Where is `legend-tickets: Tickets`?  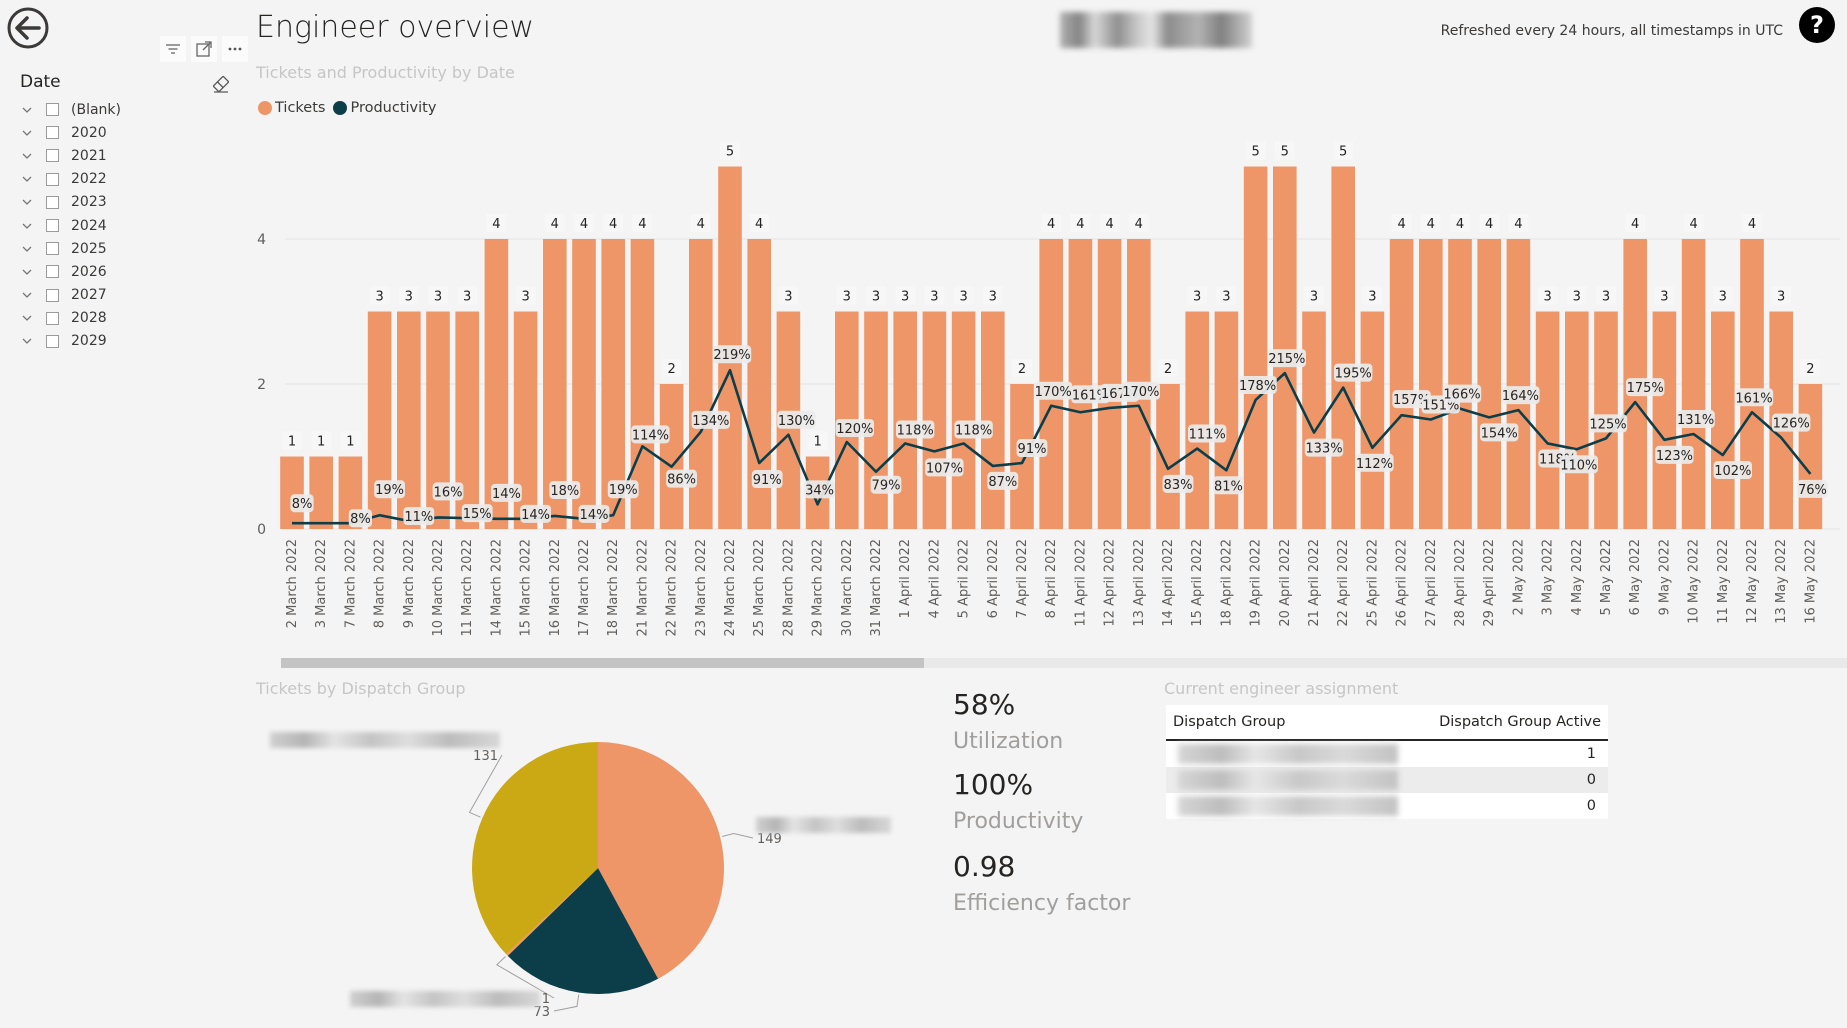 legend-tickets: Tickets is located at coordinates (291, 108).